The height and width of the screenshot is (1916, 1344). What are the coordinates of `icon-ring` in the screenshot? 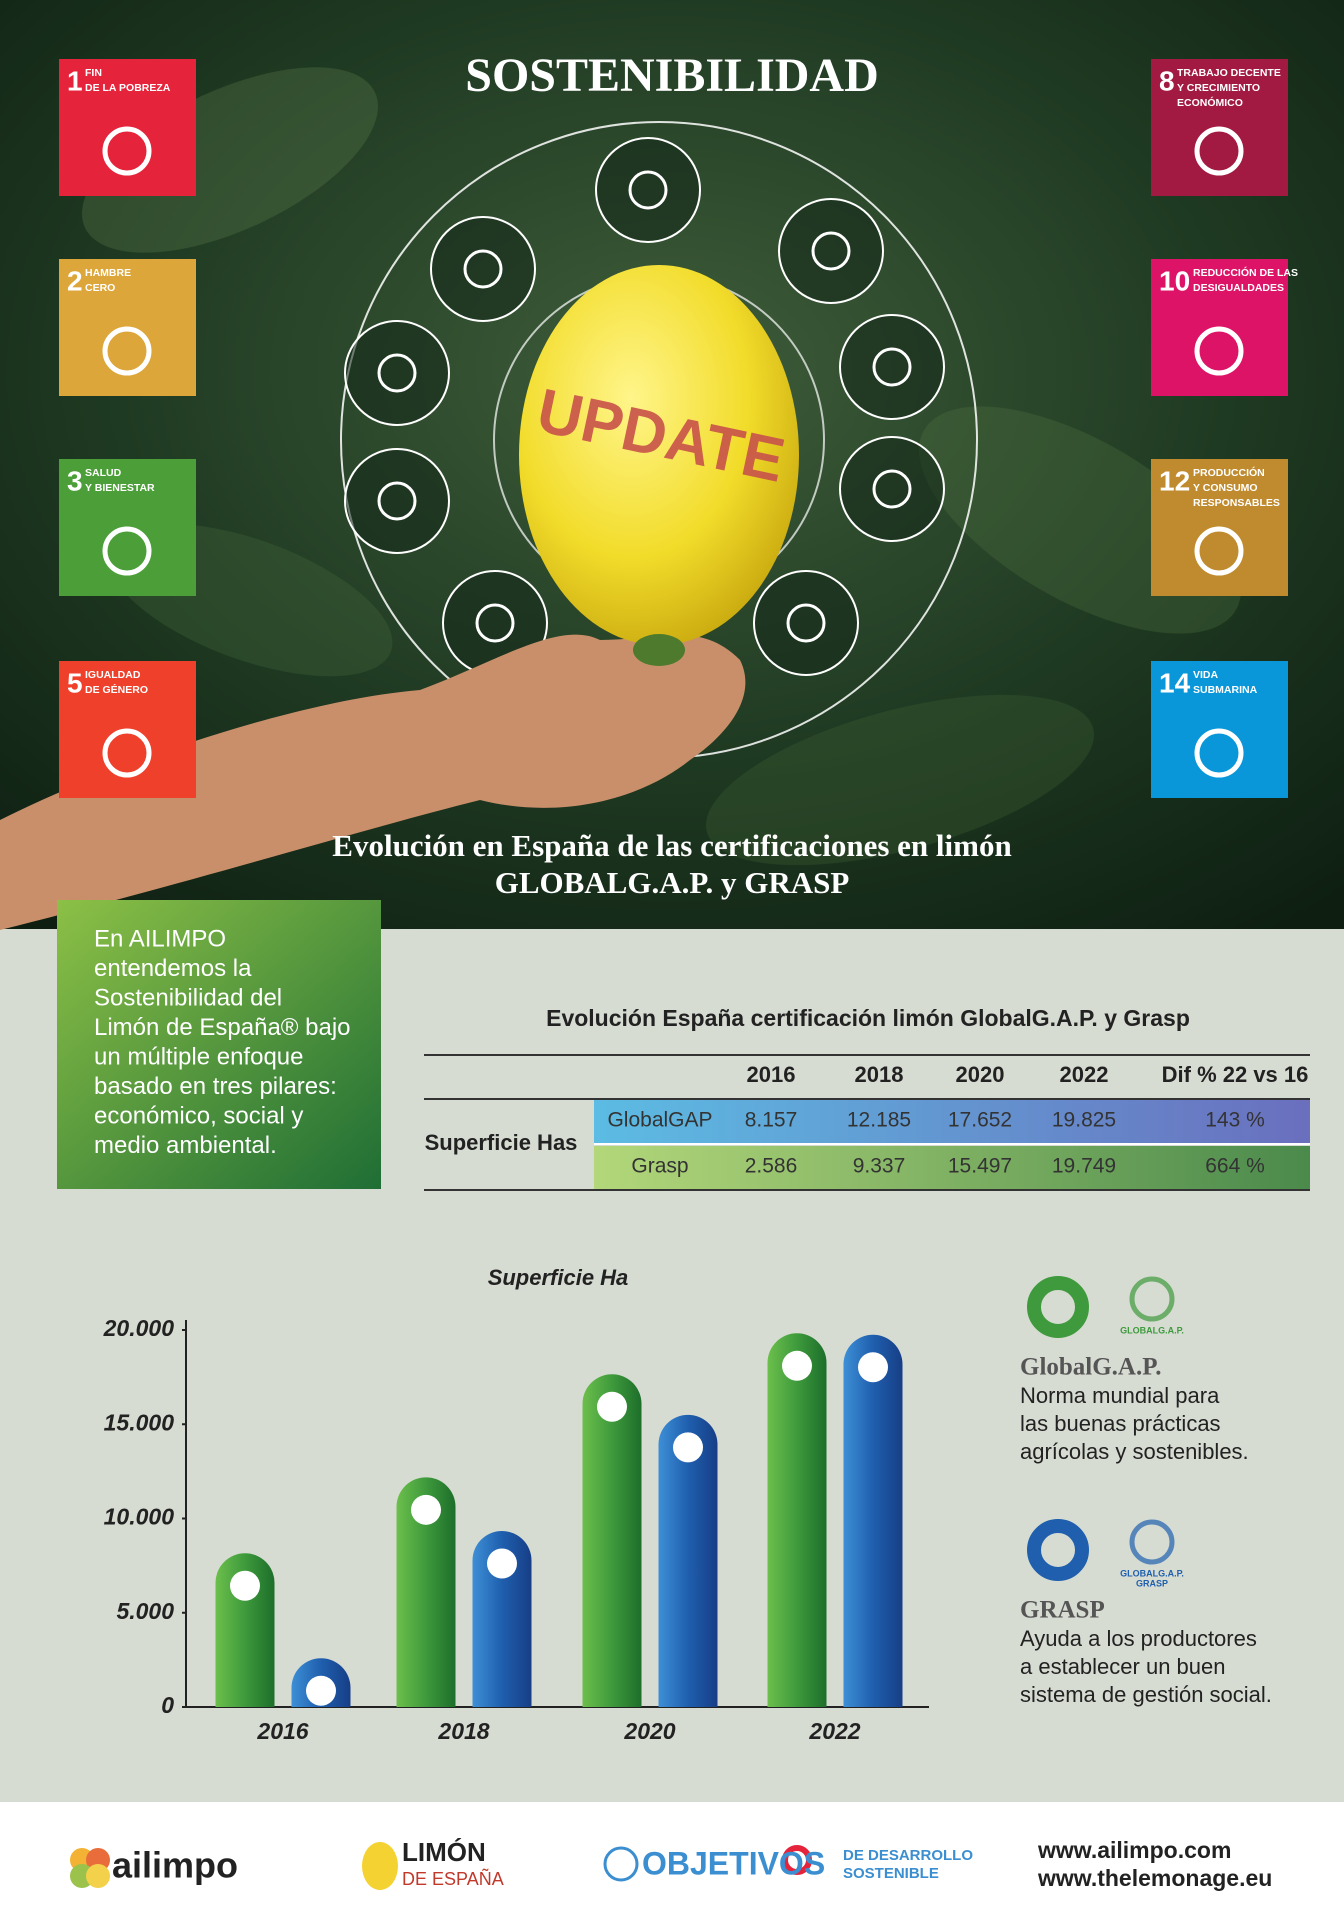 It's located at (644, 406).